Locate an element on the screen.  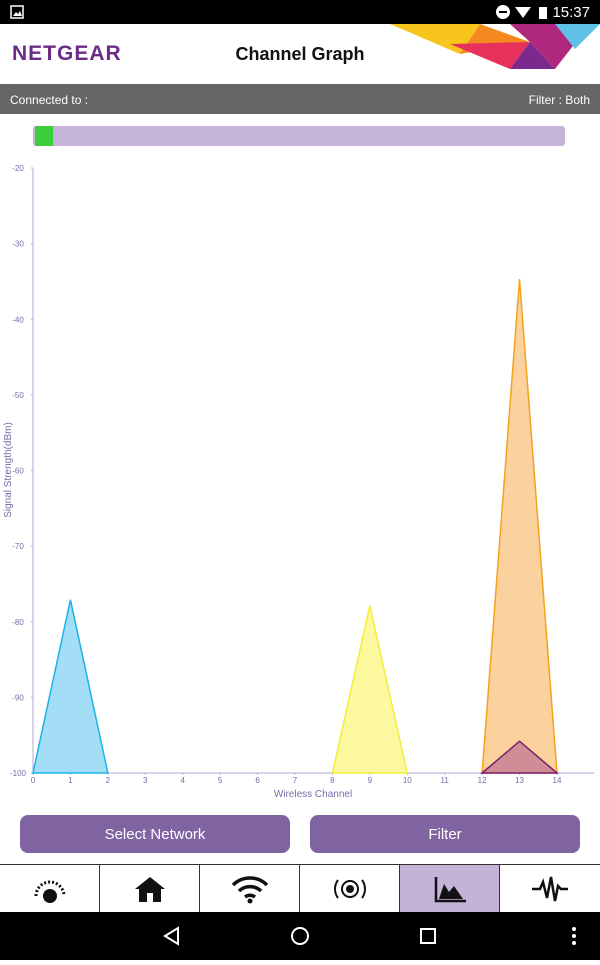
tab-home is located at coordinates (150, 888).